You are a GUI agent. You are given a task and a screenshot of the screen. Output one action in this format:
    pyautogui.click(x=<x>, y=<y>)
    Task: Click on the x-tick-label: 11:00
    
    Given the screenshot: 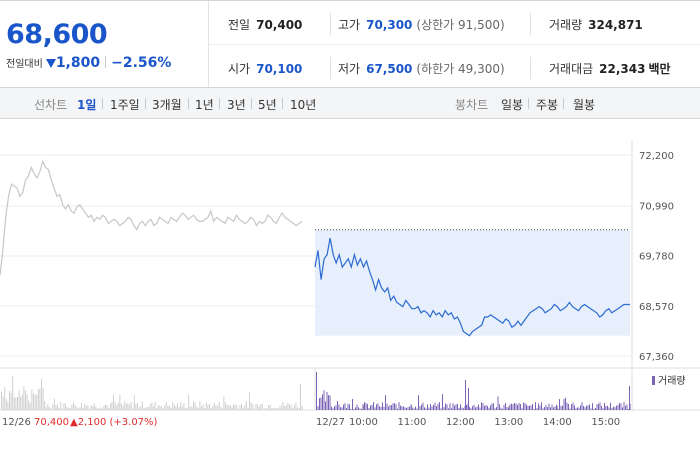 What is the action you would take?
    pyautogui.click(x=412, y=422)
    